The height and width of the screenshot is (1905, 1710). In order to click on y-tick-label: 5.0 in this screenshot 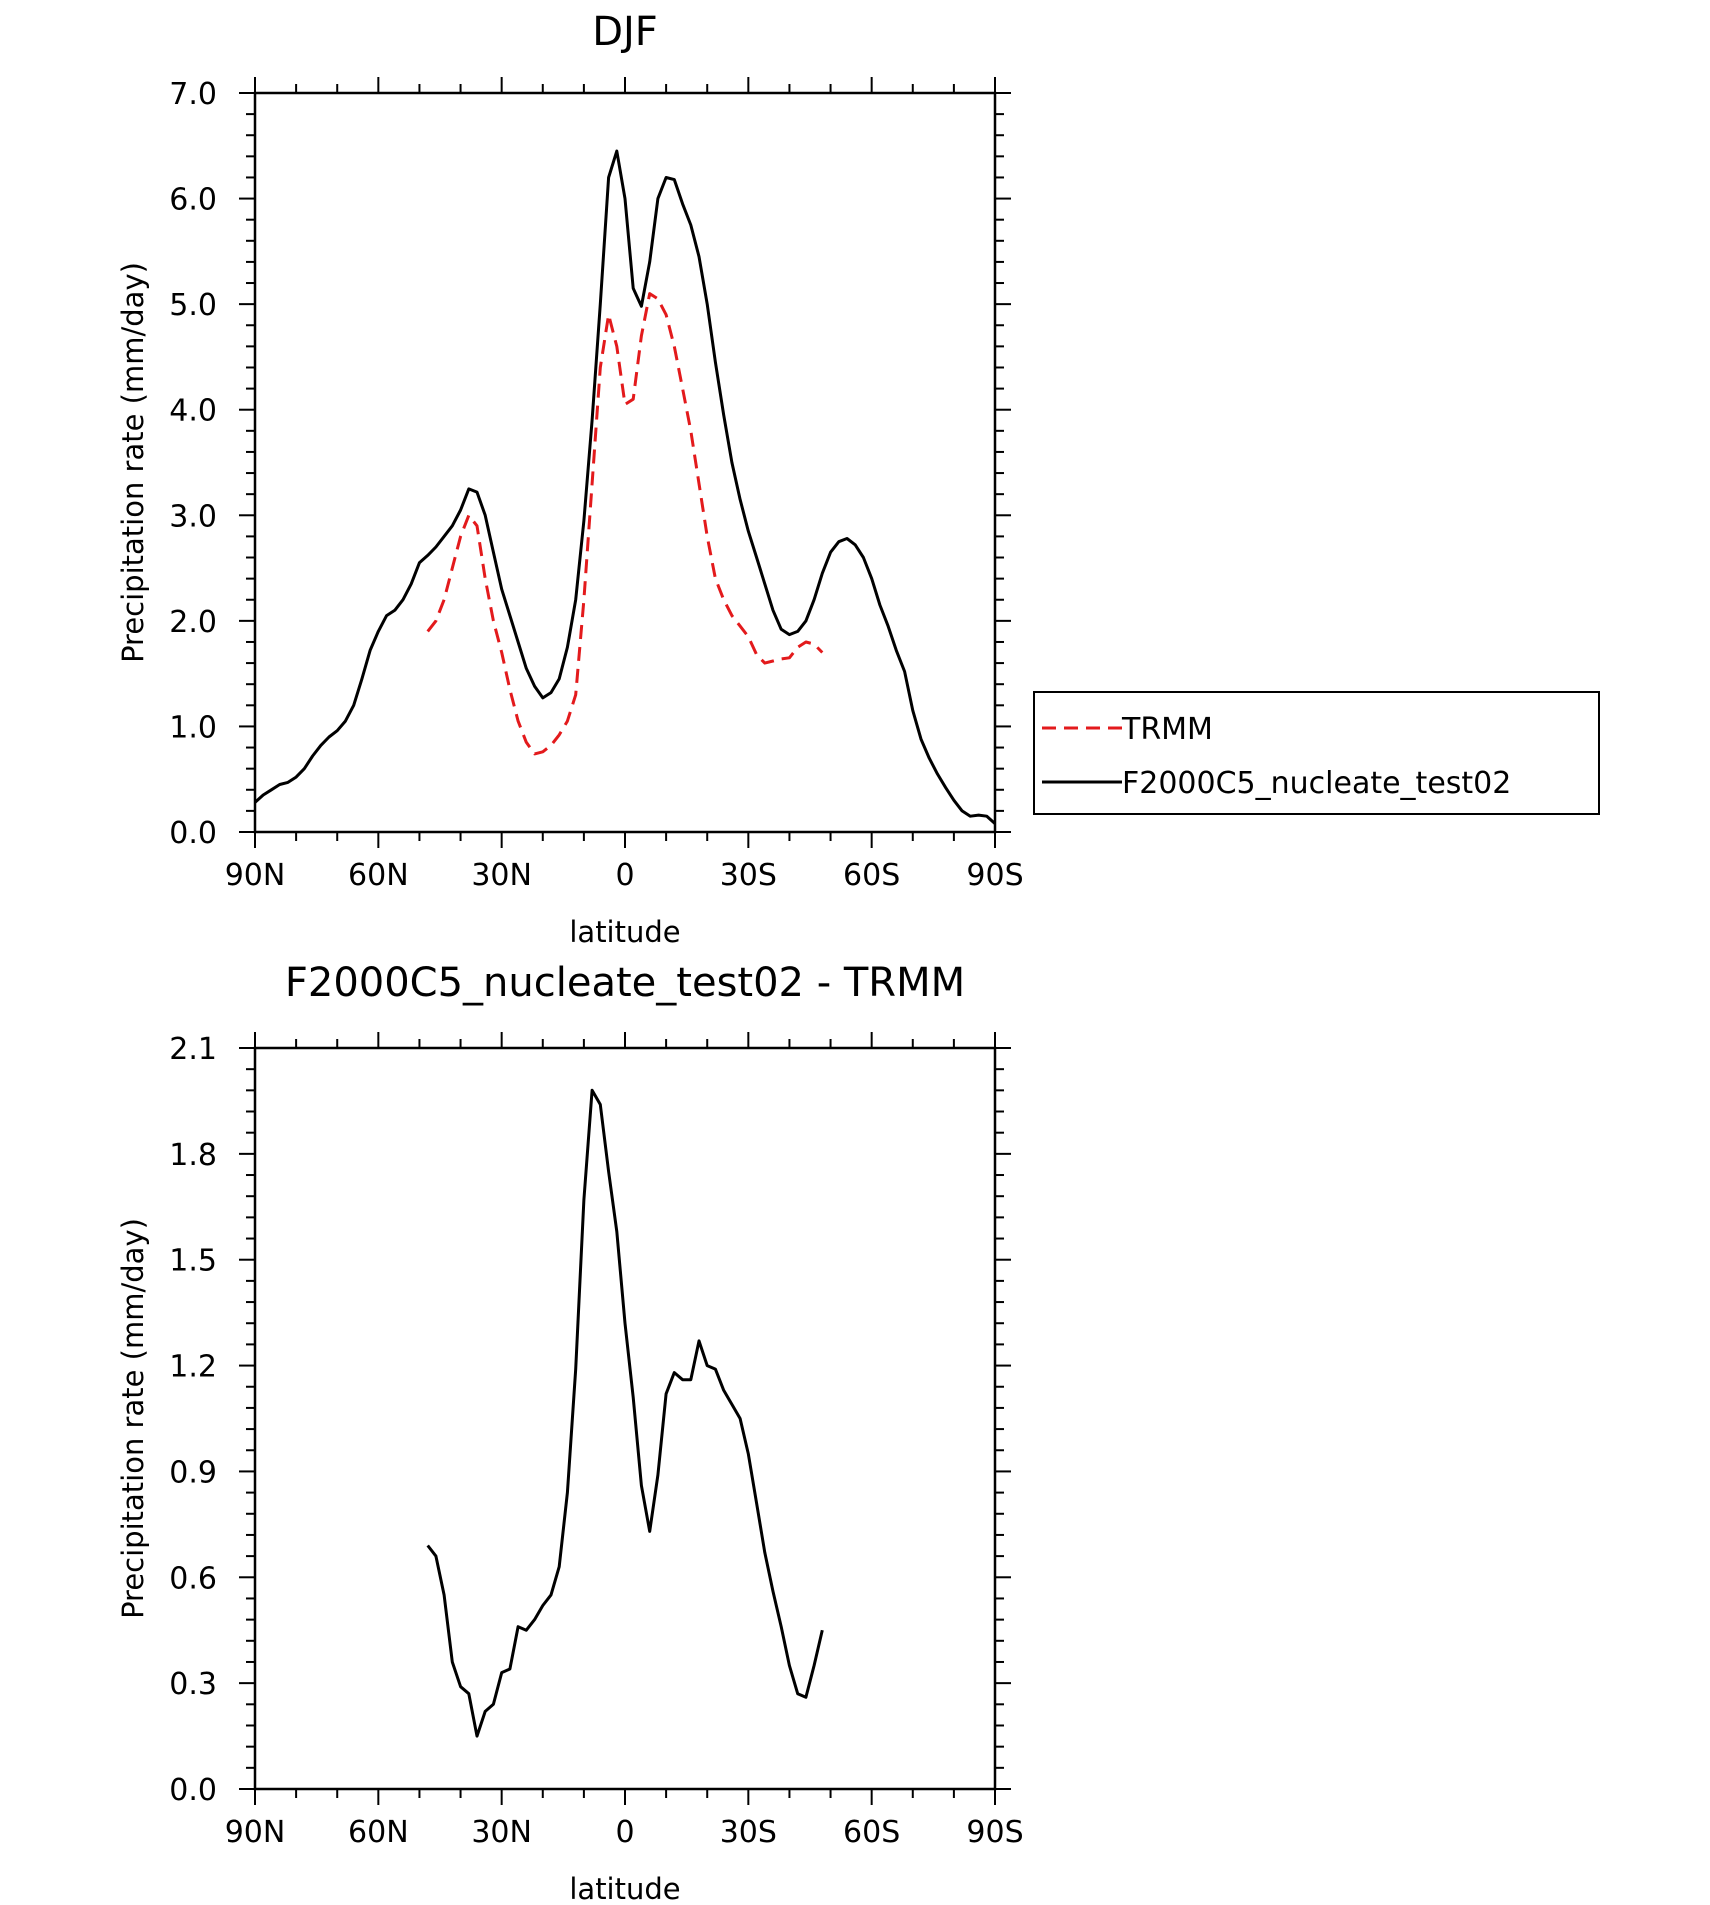, I will do `click(193, 305)`.